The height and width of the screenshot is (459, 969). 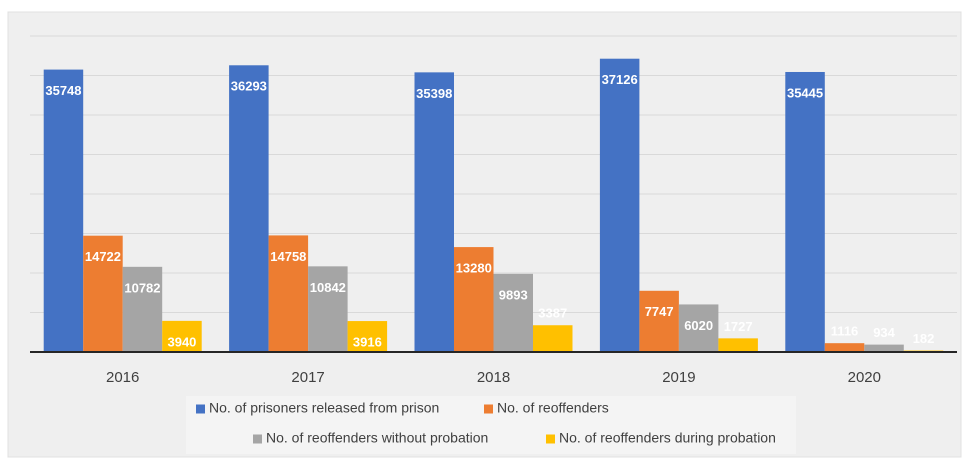 What do you see at coordinates (845, 331) in the screenshot?
I see `data-label: 1116` at bounding box center [845, 331].